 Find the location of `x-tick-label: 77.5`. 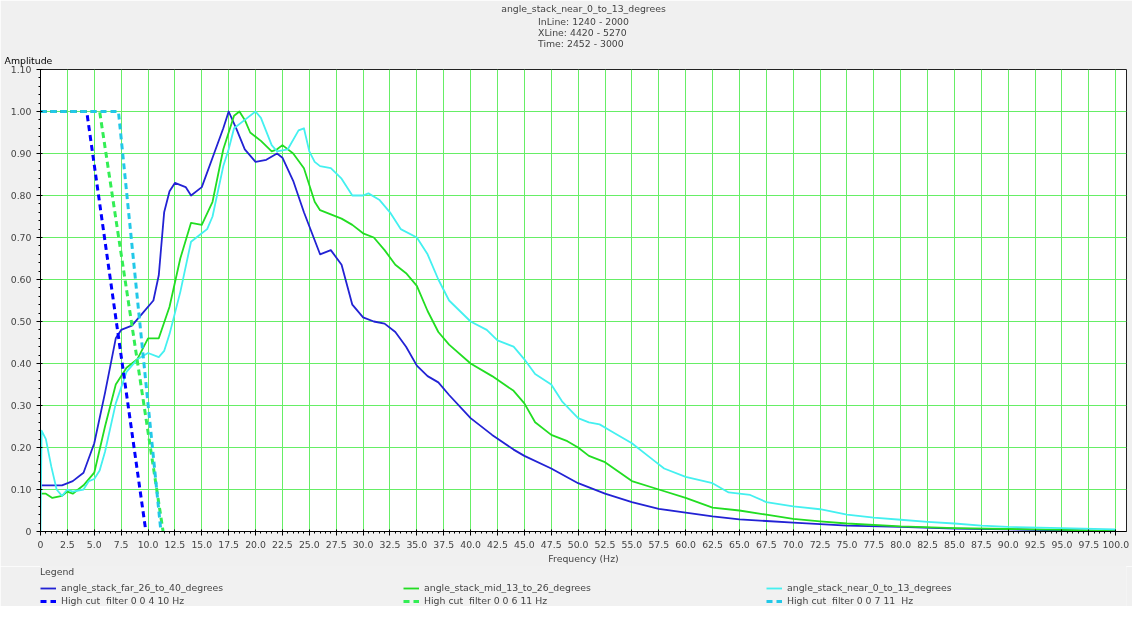

x-tick-label: 77.5 is located at coordinates (874, 544).